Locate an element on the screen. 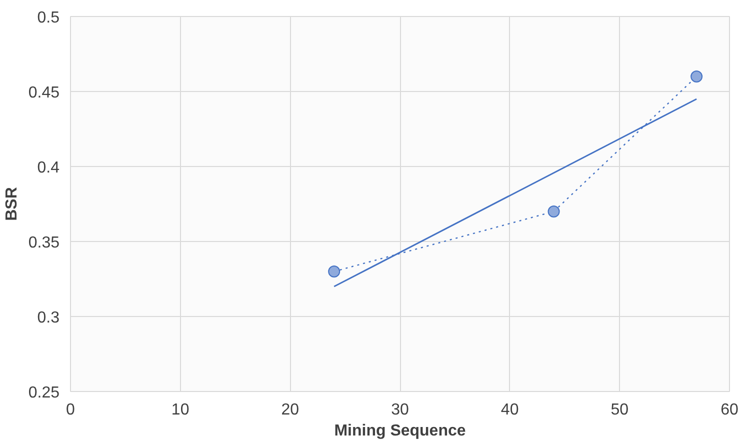  x-tick-label: 20 is located at coordinates (290, 410).